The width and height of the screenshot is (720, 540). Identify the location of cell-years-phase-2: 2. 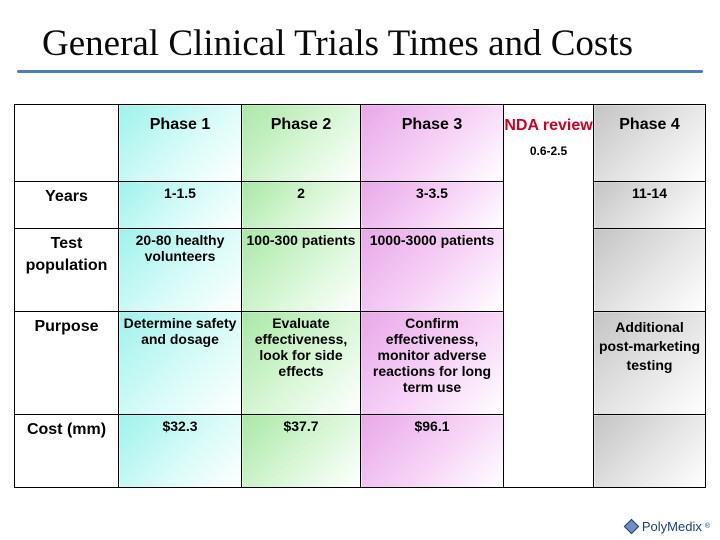
(301, 205).